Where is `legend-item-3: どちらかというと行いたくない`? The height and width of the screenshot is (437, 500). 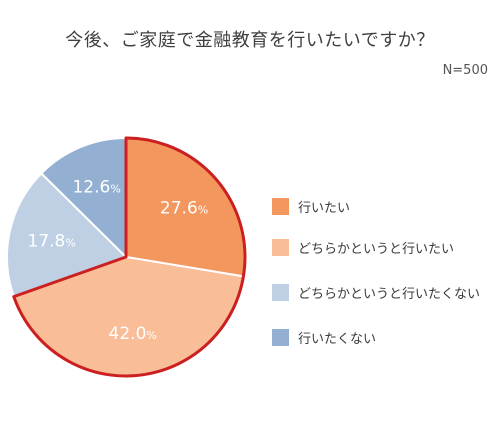 legend-item-3: どちらかというと行いたくない is located at coordinates (376, 292).